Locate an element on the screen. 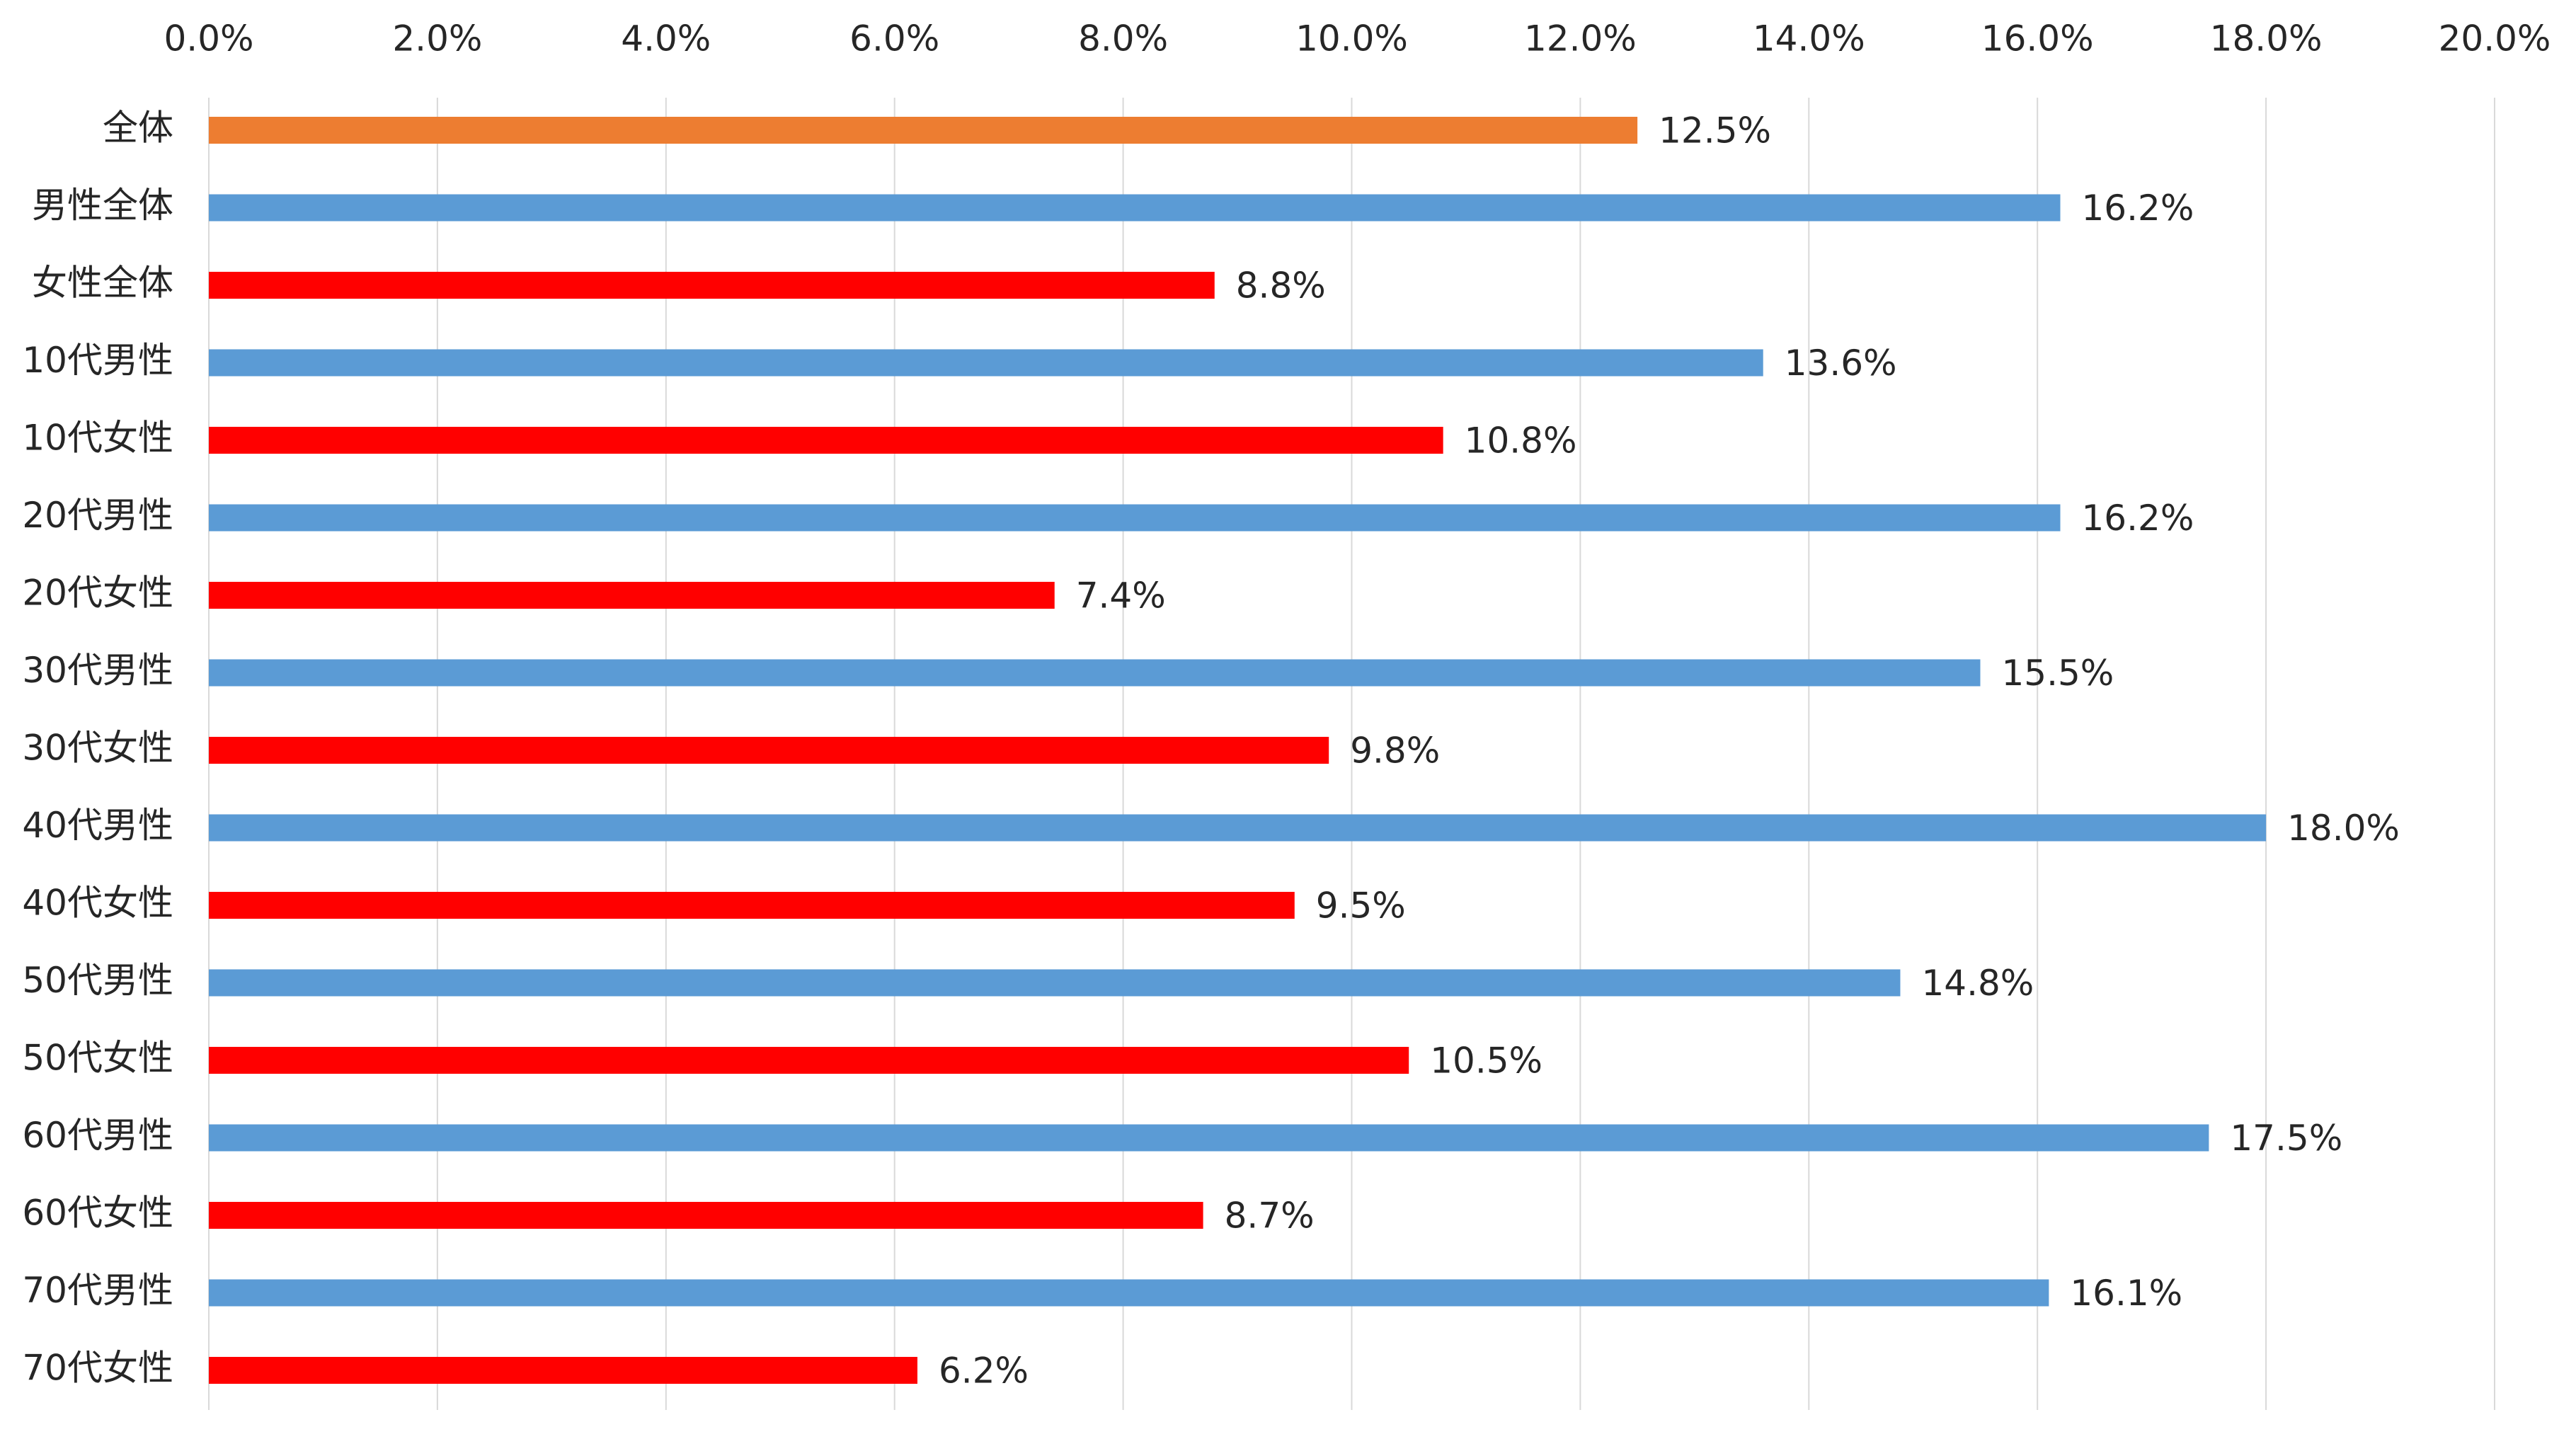 The image size is (2576, 1439). category-label: 40代女性 is located at coordinates (97, 903).